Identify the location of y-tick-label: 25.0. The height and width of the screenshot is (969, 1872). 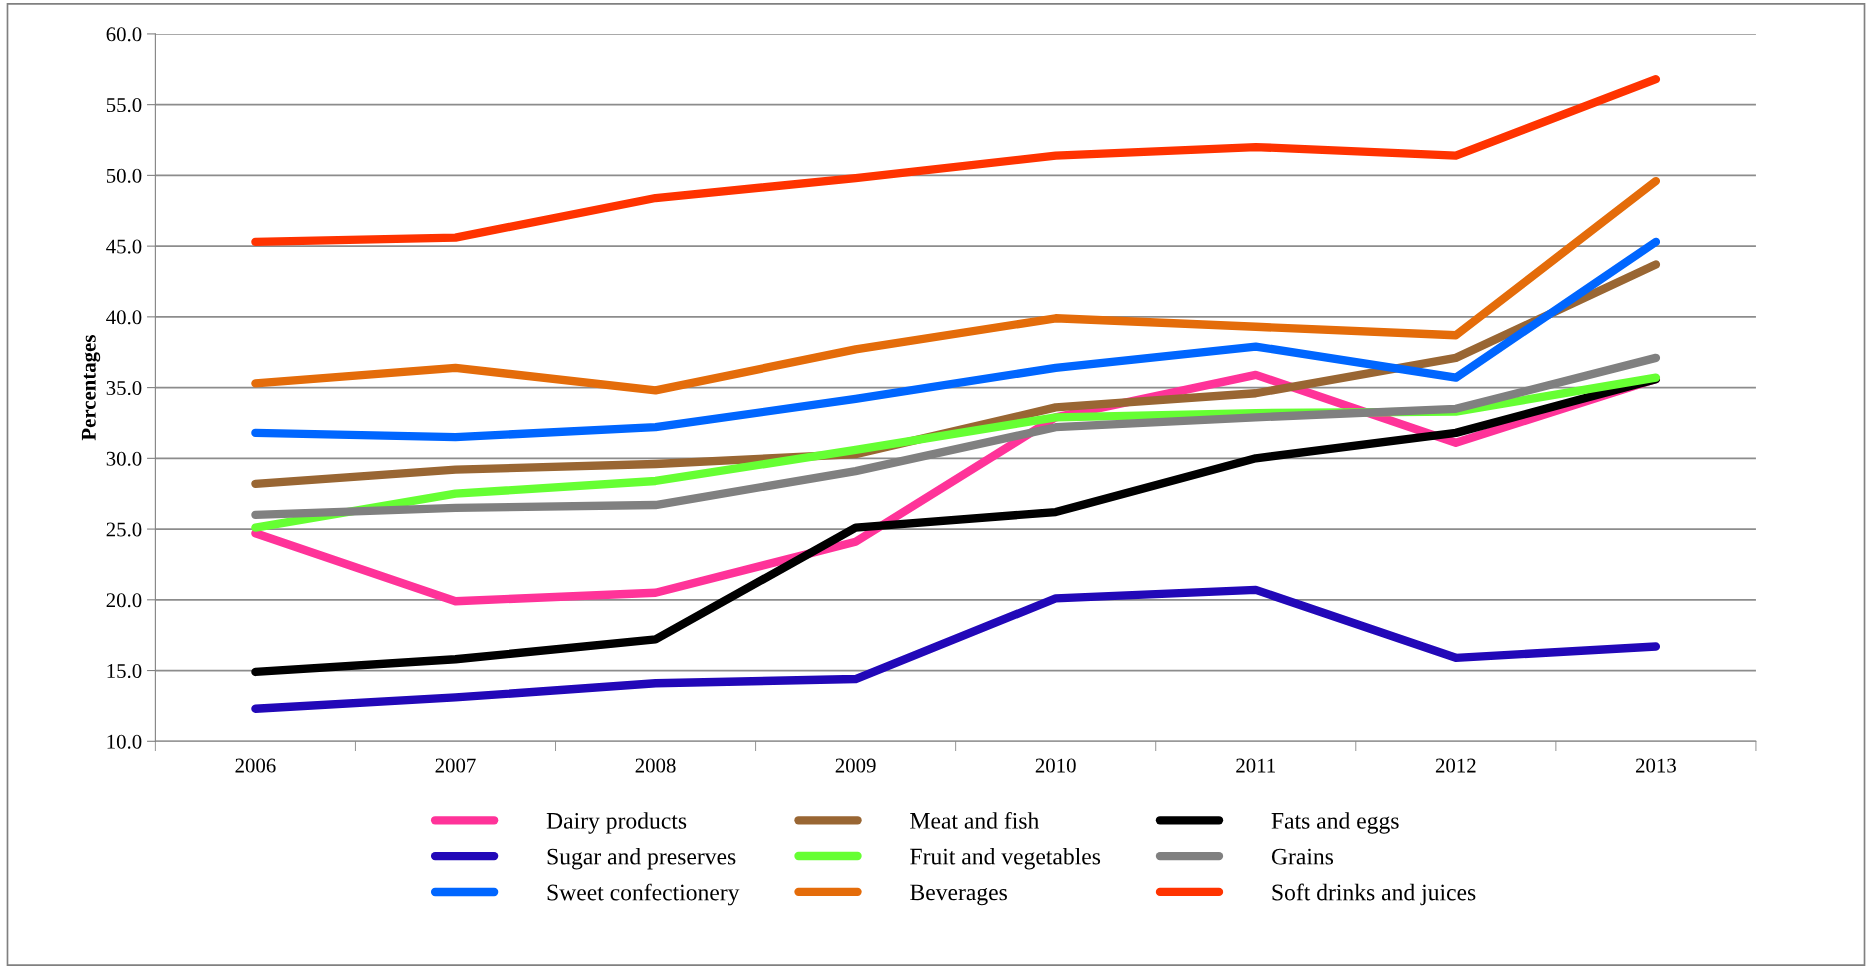
(124, 529).